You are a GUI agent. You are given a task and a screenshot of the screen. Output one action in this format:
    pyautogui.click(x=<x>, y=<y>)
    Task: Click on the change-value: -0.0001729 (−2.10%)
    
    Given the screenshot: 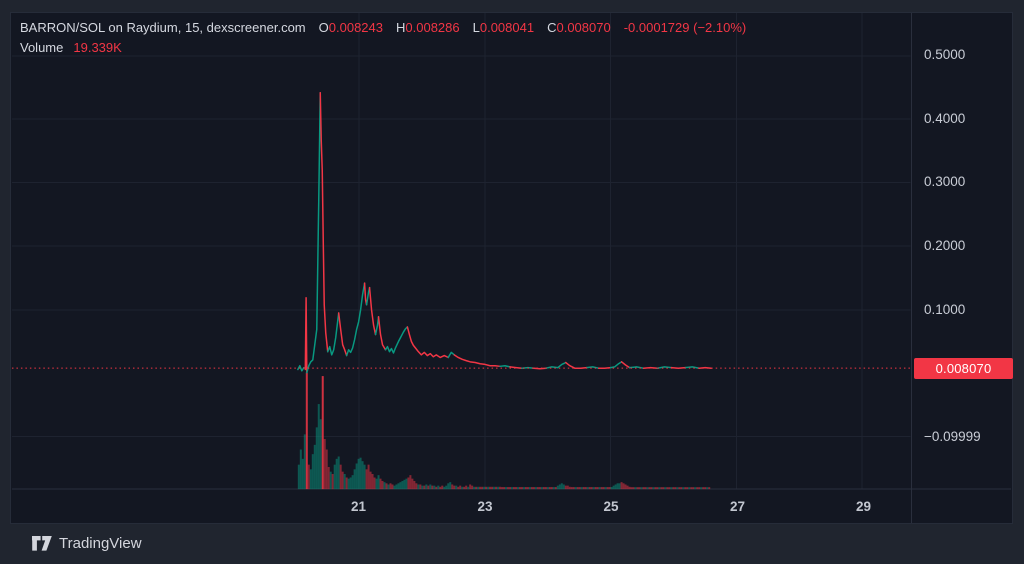 What is the action you would take?
    pyautogui.click(x=685, y=27)
    